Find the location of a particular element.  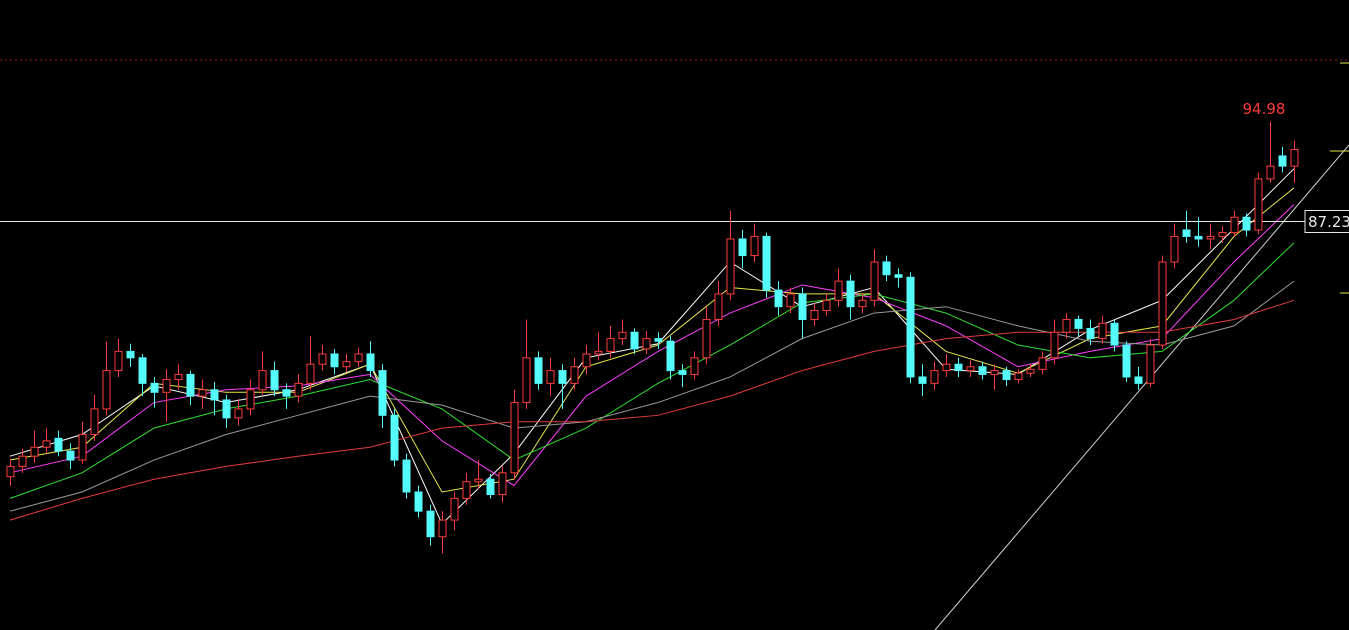

high-label: 94.98 is located at coordinates (1264, 109).